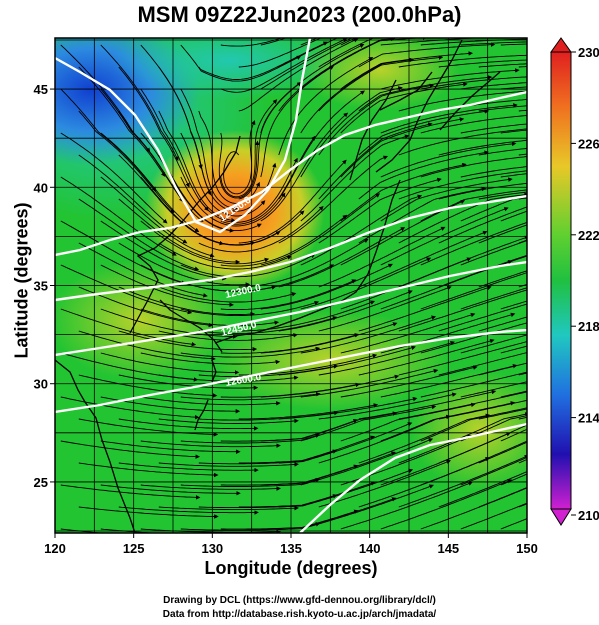 The image size is (599, 625). Describe the element at coordinates (561, 280) in the screenshot. I see `colorbar-body` at that location.